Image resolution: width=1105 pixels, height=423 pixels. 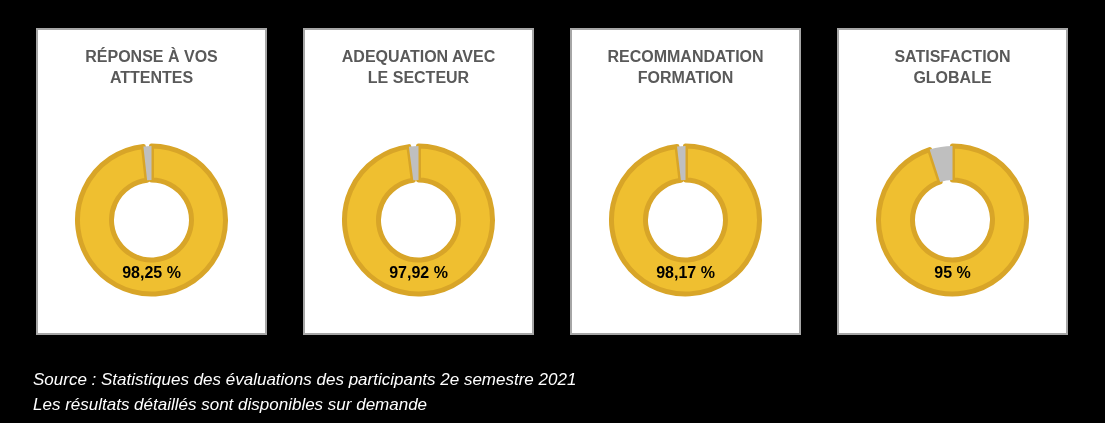 What do you see at coordinates (685, 67) in the screenshot?
I see `chart-title: RECOMMANDATION FORMATION` at bounding box center [685, 67].